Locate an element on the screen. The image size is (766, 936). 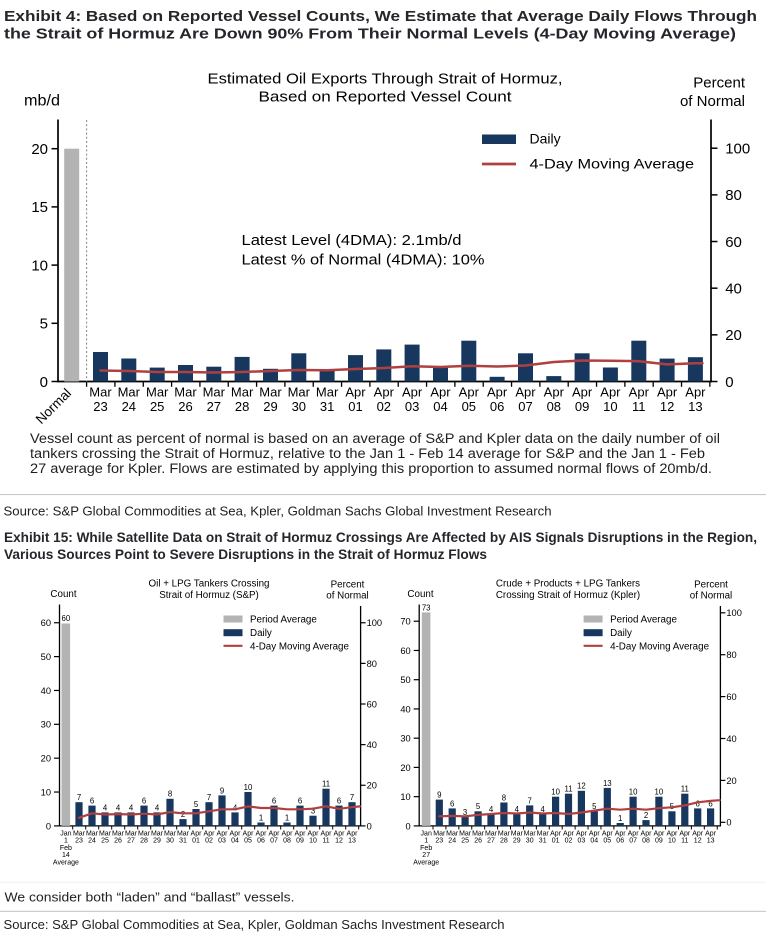
svg-text: 24 is located at coordinates (452, 841).